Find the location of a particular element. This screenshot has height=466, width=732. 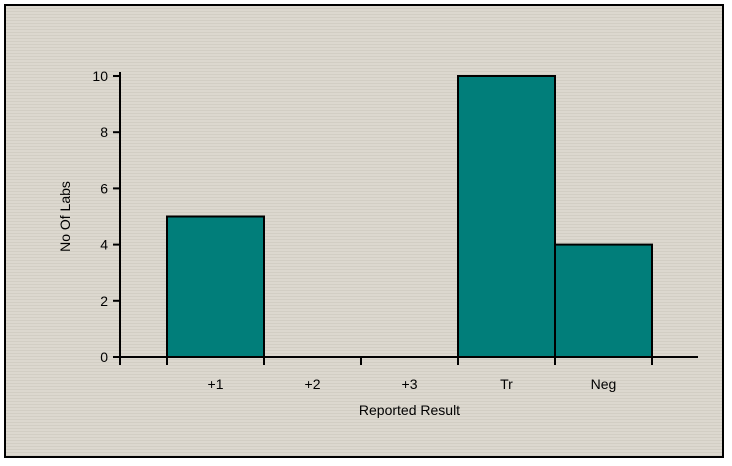

bar-+1 is located at coordinates (215, 286).